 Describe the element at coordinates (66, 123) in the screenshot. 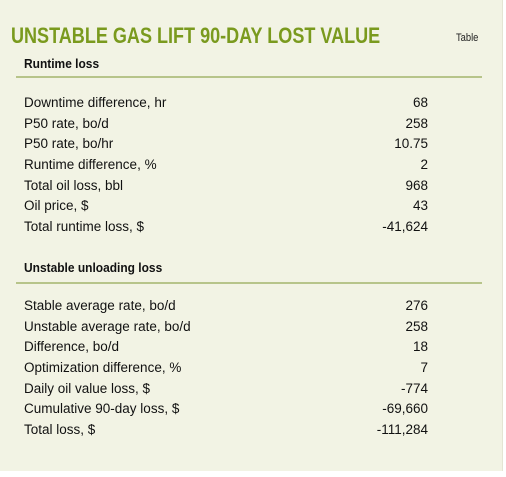

I see `row-label: P50 rate, bo/d` at that location.